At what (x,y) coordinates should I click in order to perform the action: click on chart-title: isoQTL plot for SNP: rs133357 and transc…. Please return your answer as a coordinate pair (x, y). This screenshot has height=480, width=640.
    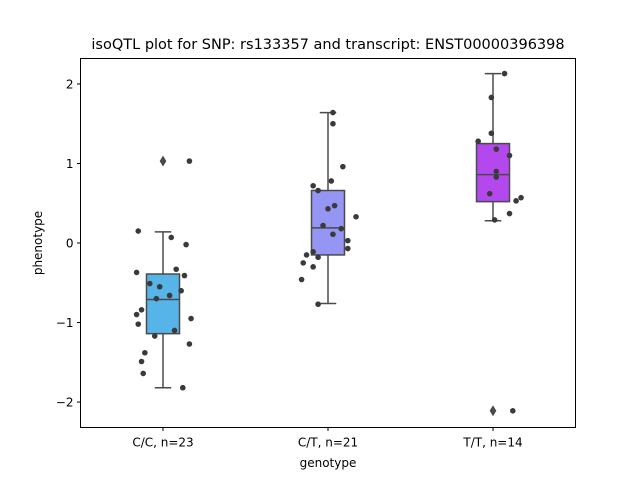
    Looking at the image, I should click on (327, 45).